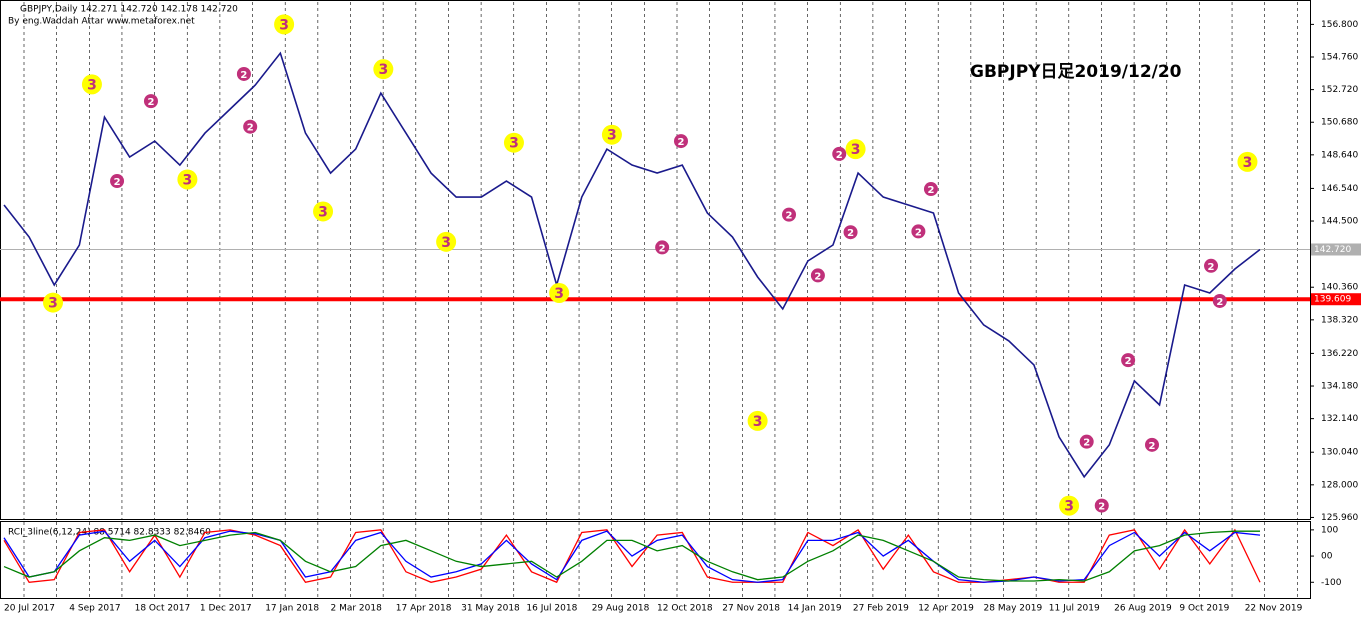 Image resolution: width=1363 pixels, height=617 pixels. Describe the element at coordinates (1327, 557) in the screenshot. I see `y-tick-label: 00` at that location.